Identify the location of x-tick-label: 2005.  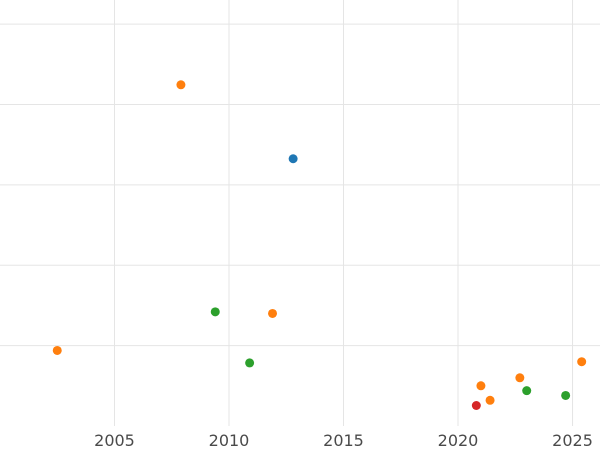
(114, 440).